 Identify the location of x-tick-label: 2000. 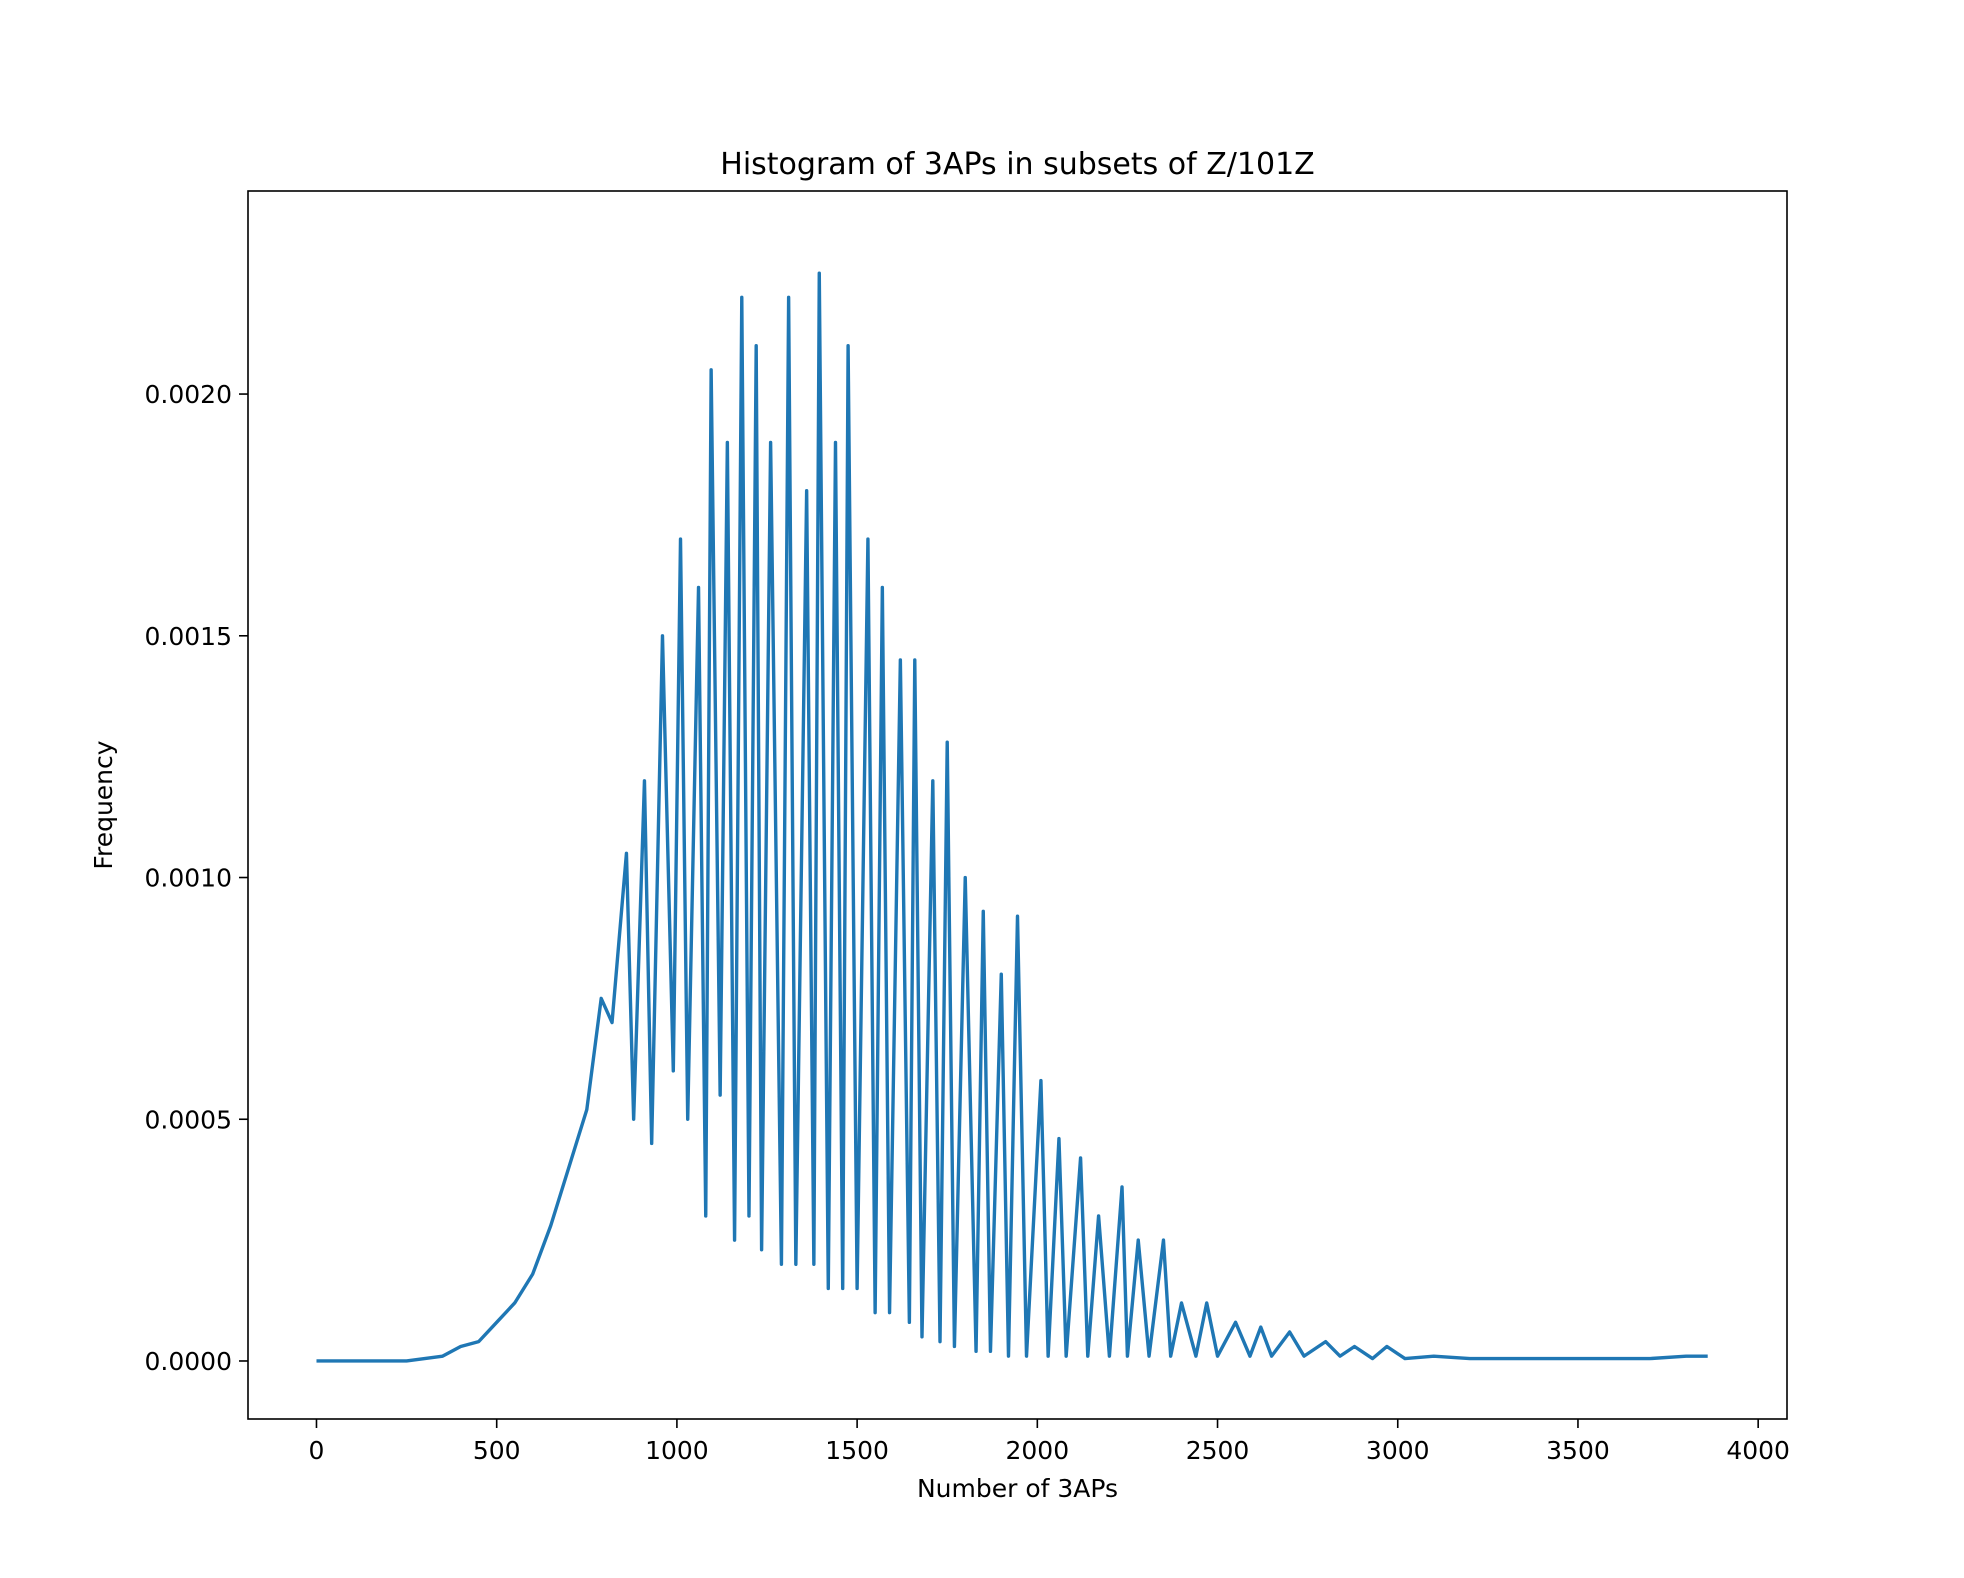
(1038, 1450).